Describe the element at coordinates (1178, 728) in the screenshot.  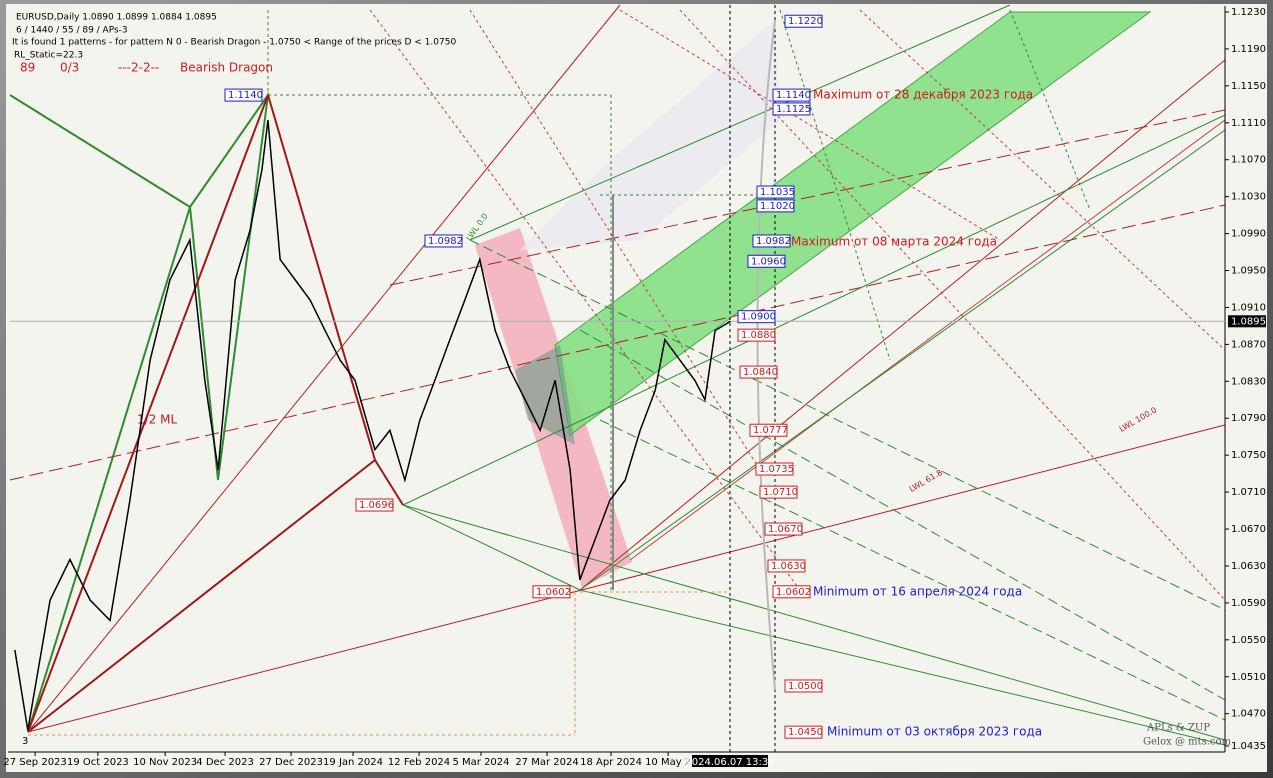
I see `watermark: APLs & ZUP` at that location.